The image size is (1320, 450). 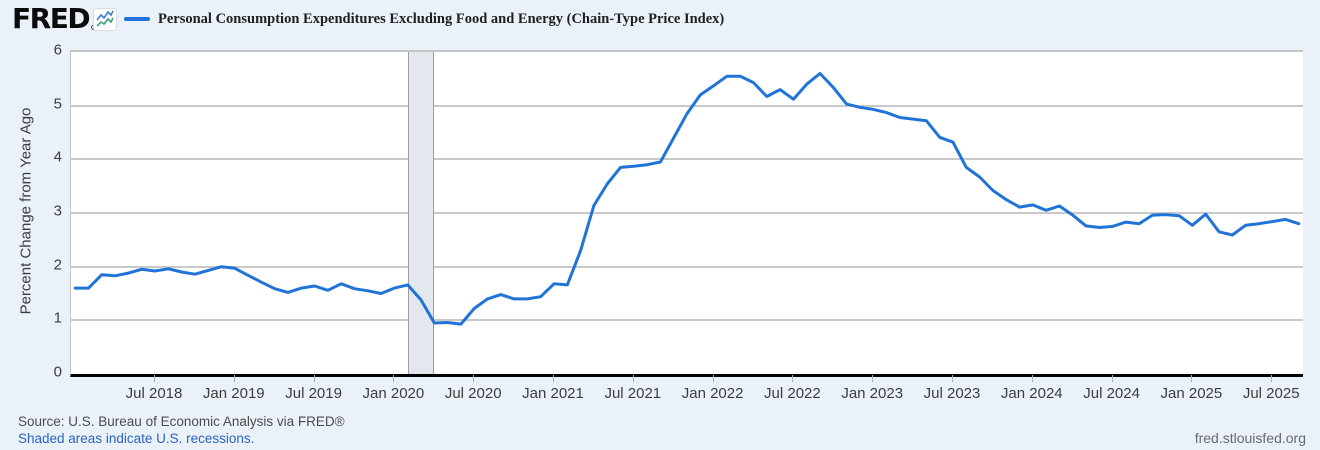 What do you see at coordinates (57, 318) in the screenshot?
I see `y-tick-label: 1` at bounding box center [57, 318].